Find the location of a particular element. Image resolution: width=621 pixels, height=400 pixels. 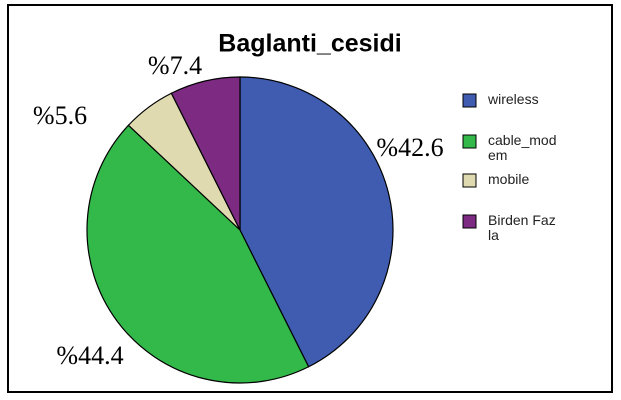

chart-title: Baglanti_cesidi is located at coordinates (309, 44).